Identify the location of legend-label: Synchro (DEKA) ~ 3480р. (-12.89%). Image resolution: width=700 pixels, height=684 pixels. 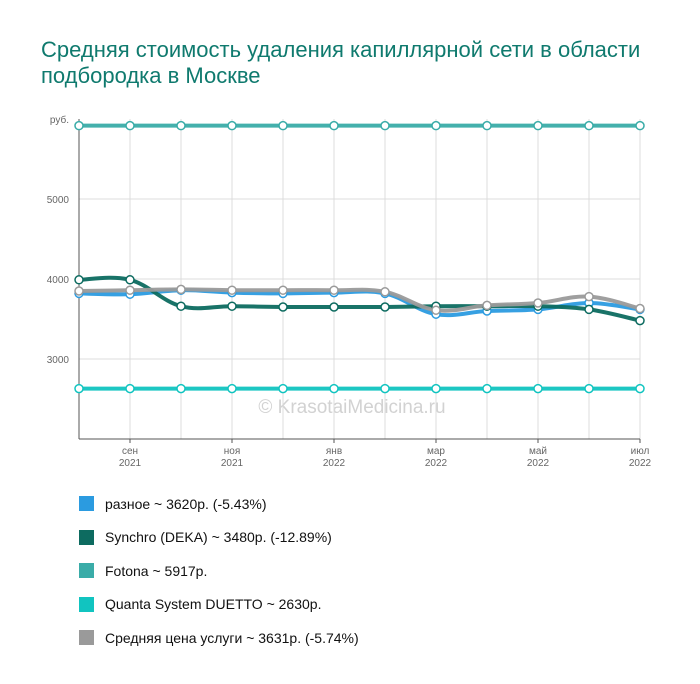
(218, 537).